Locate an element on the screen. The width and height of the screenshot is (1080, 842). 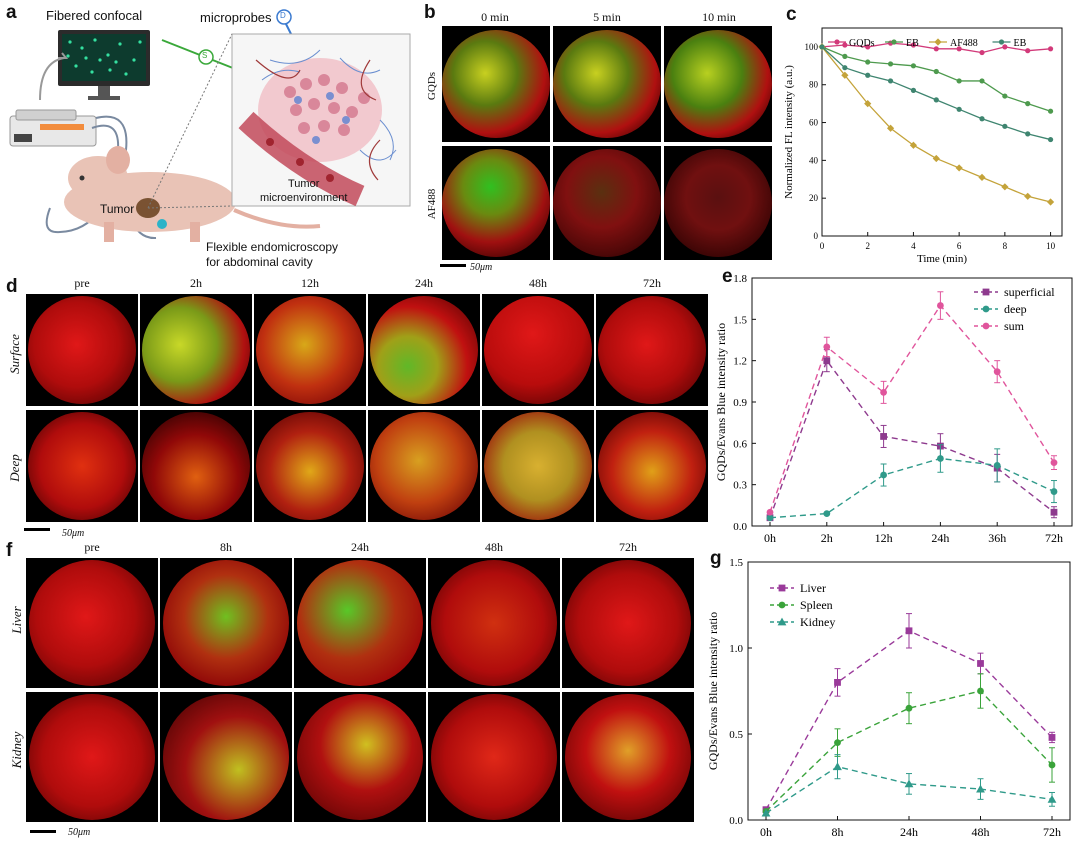
chart-g-legend-label-2: Kidney is located at coordinates (817, 622).